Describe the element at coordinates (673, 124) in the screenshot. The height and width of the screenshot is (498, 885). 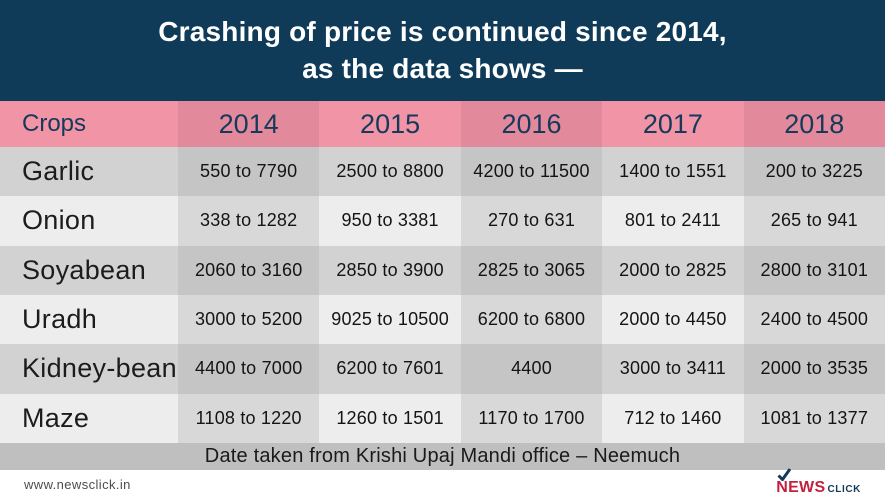
I see `column-header-2017: 2017` at that location.